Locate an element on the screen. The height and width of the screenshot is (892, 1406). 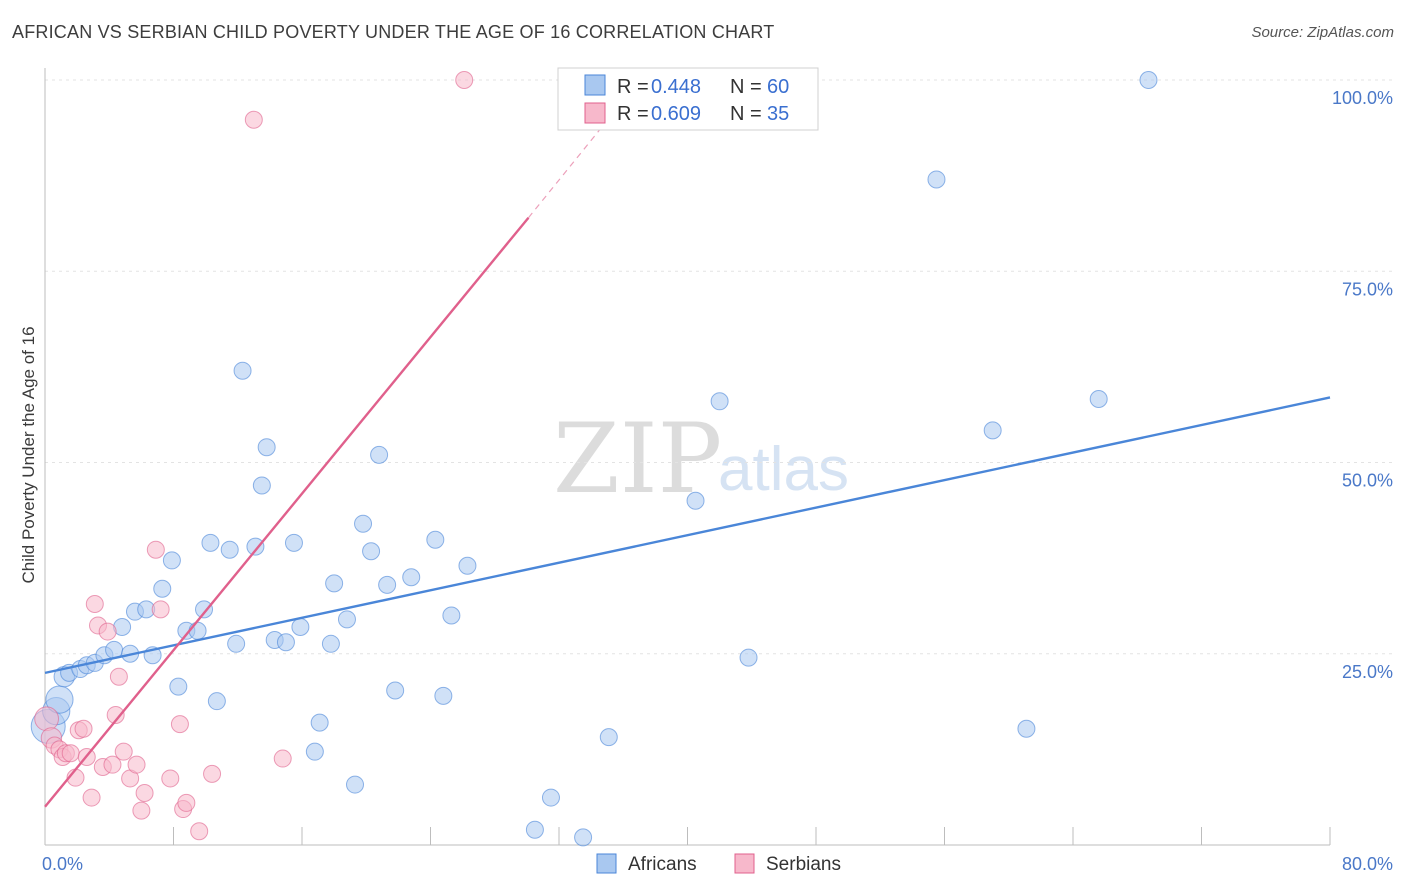
stats-legend-n-value-serbians: 35 is located at coordinates (778, 114).